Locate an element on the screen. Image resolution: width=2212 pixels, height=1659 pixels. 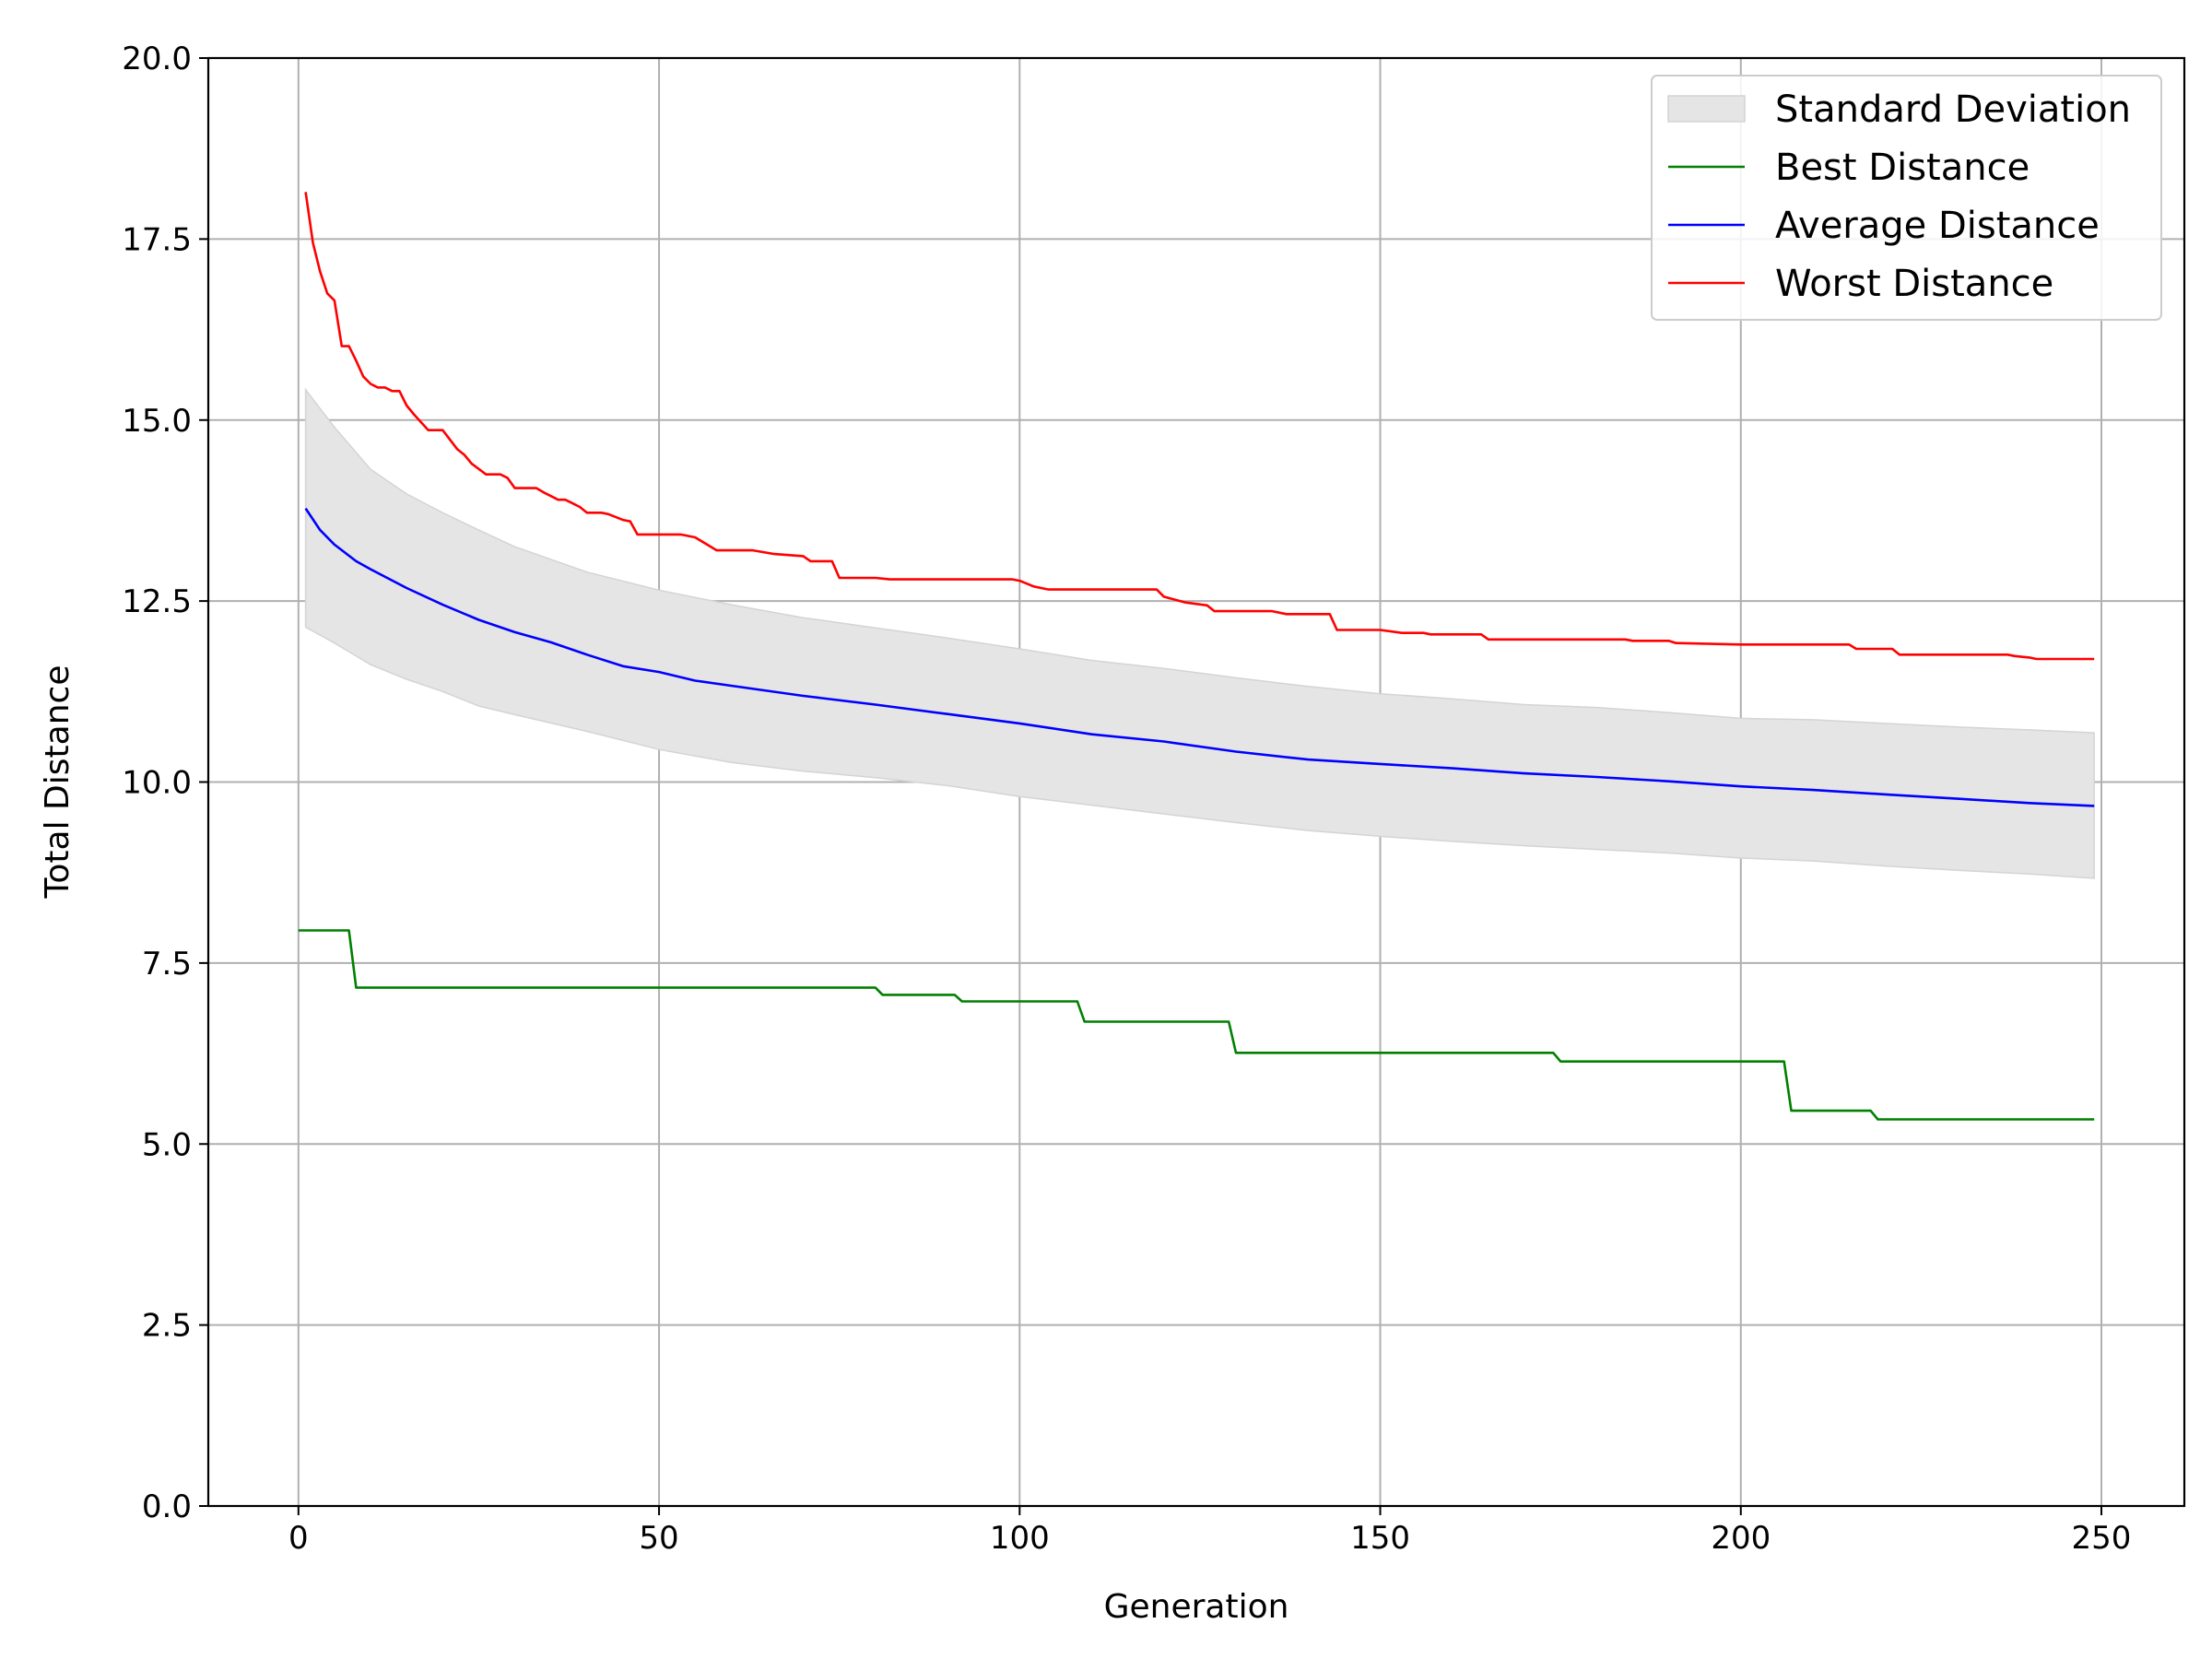
legend-average-distance-label: Average Distance is located at coordinates (1937, 226).